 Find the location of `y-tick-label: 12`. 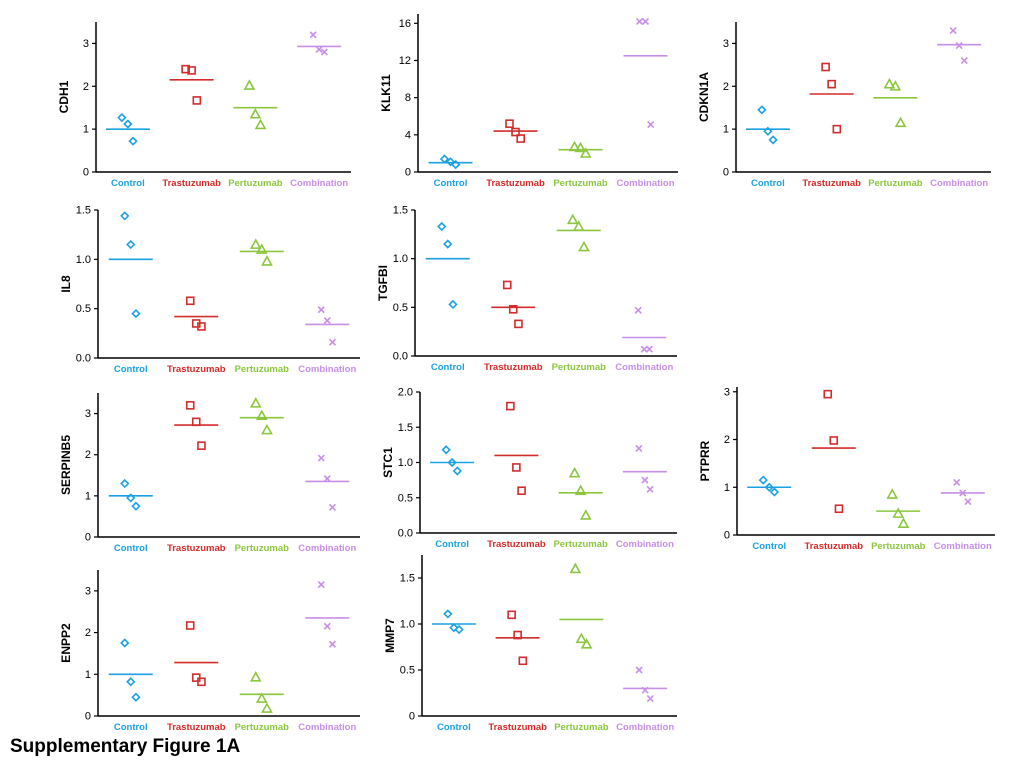

y-tick-label: 12 is located at coordinates (405, 61).